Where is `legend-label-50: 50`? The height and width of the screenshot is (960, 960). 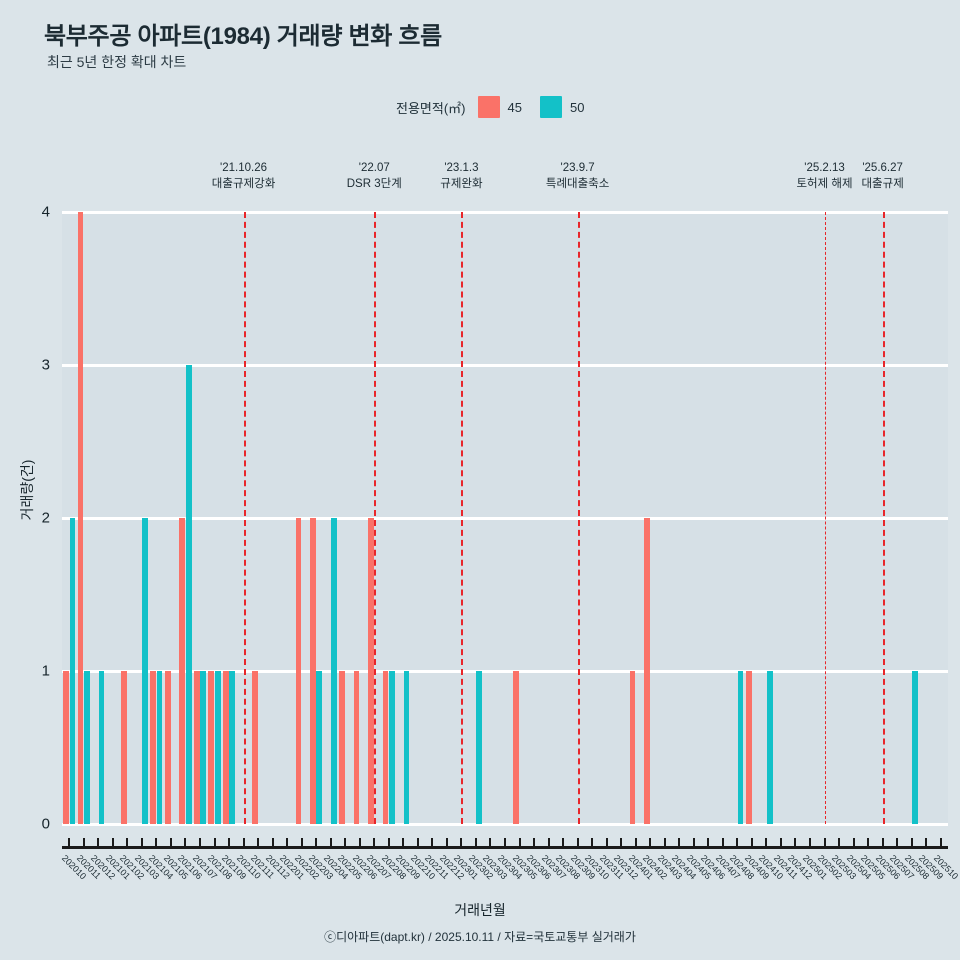 legend-label-50: 50 is located at coordinates (577, 107).